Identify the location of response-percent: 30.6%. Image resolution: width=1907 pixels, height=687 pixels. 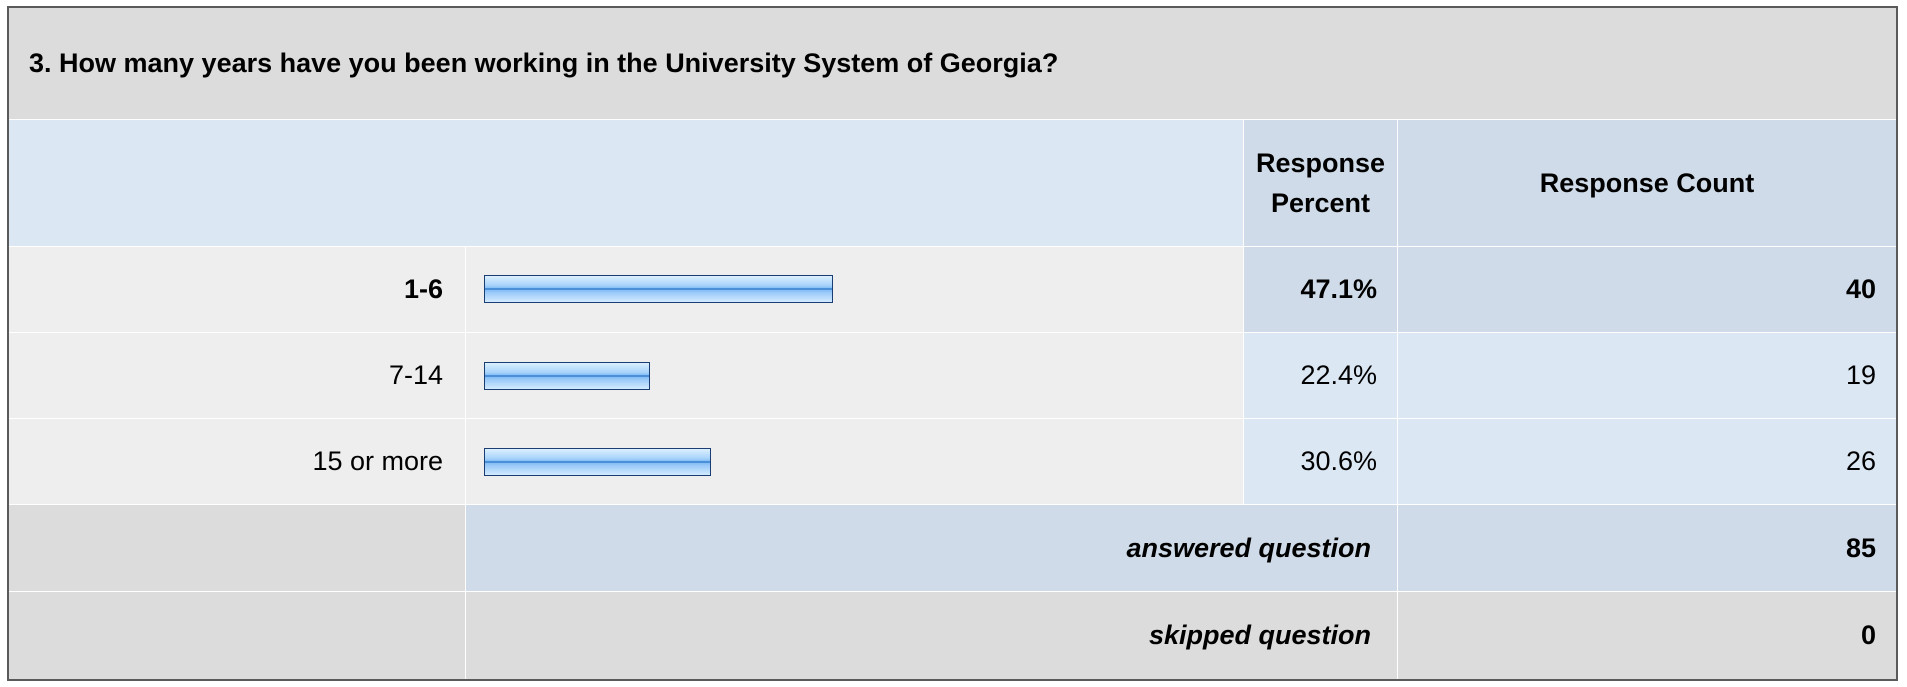
(1321, 462).